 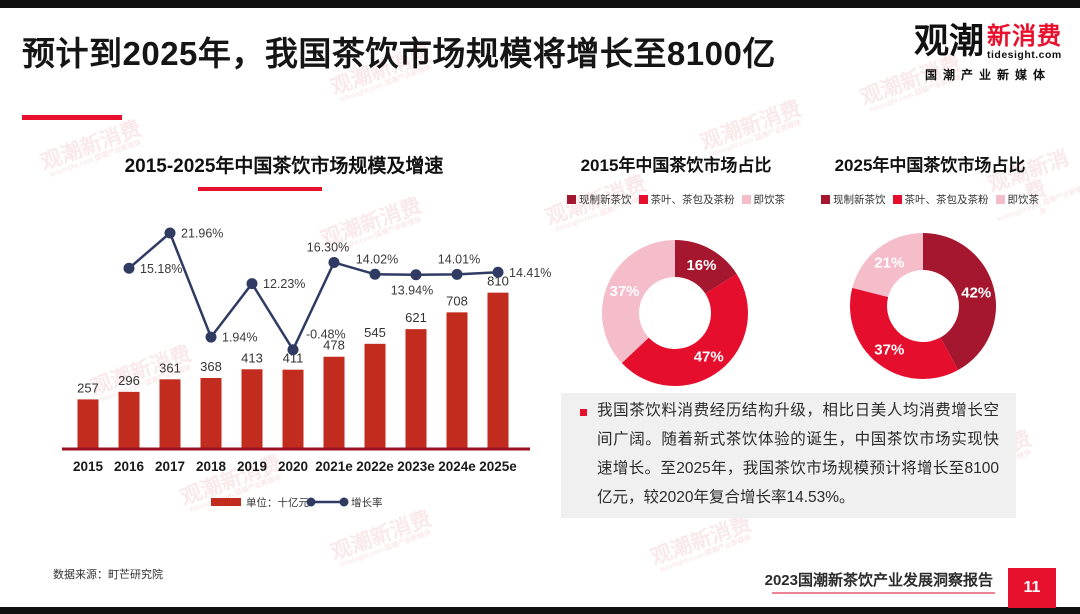 What do you see at coordinates (334, 345) in the screenshot?
I see `svg-text: 478` at bounding box center [334, 345].